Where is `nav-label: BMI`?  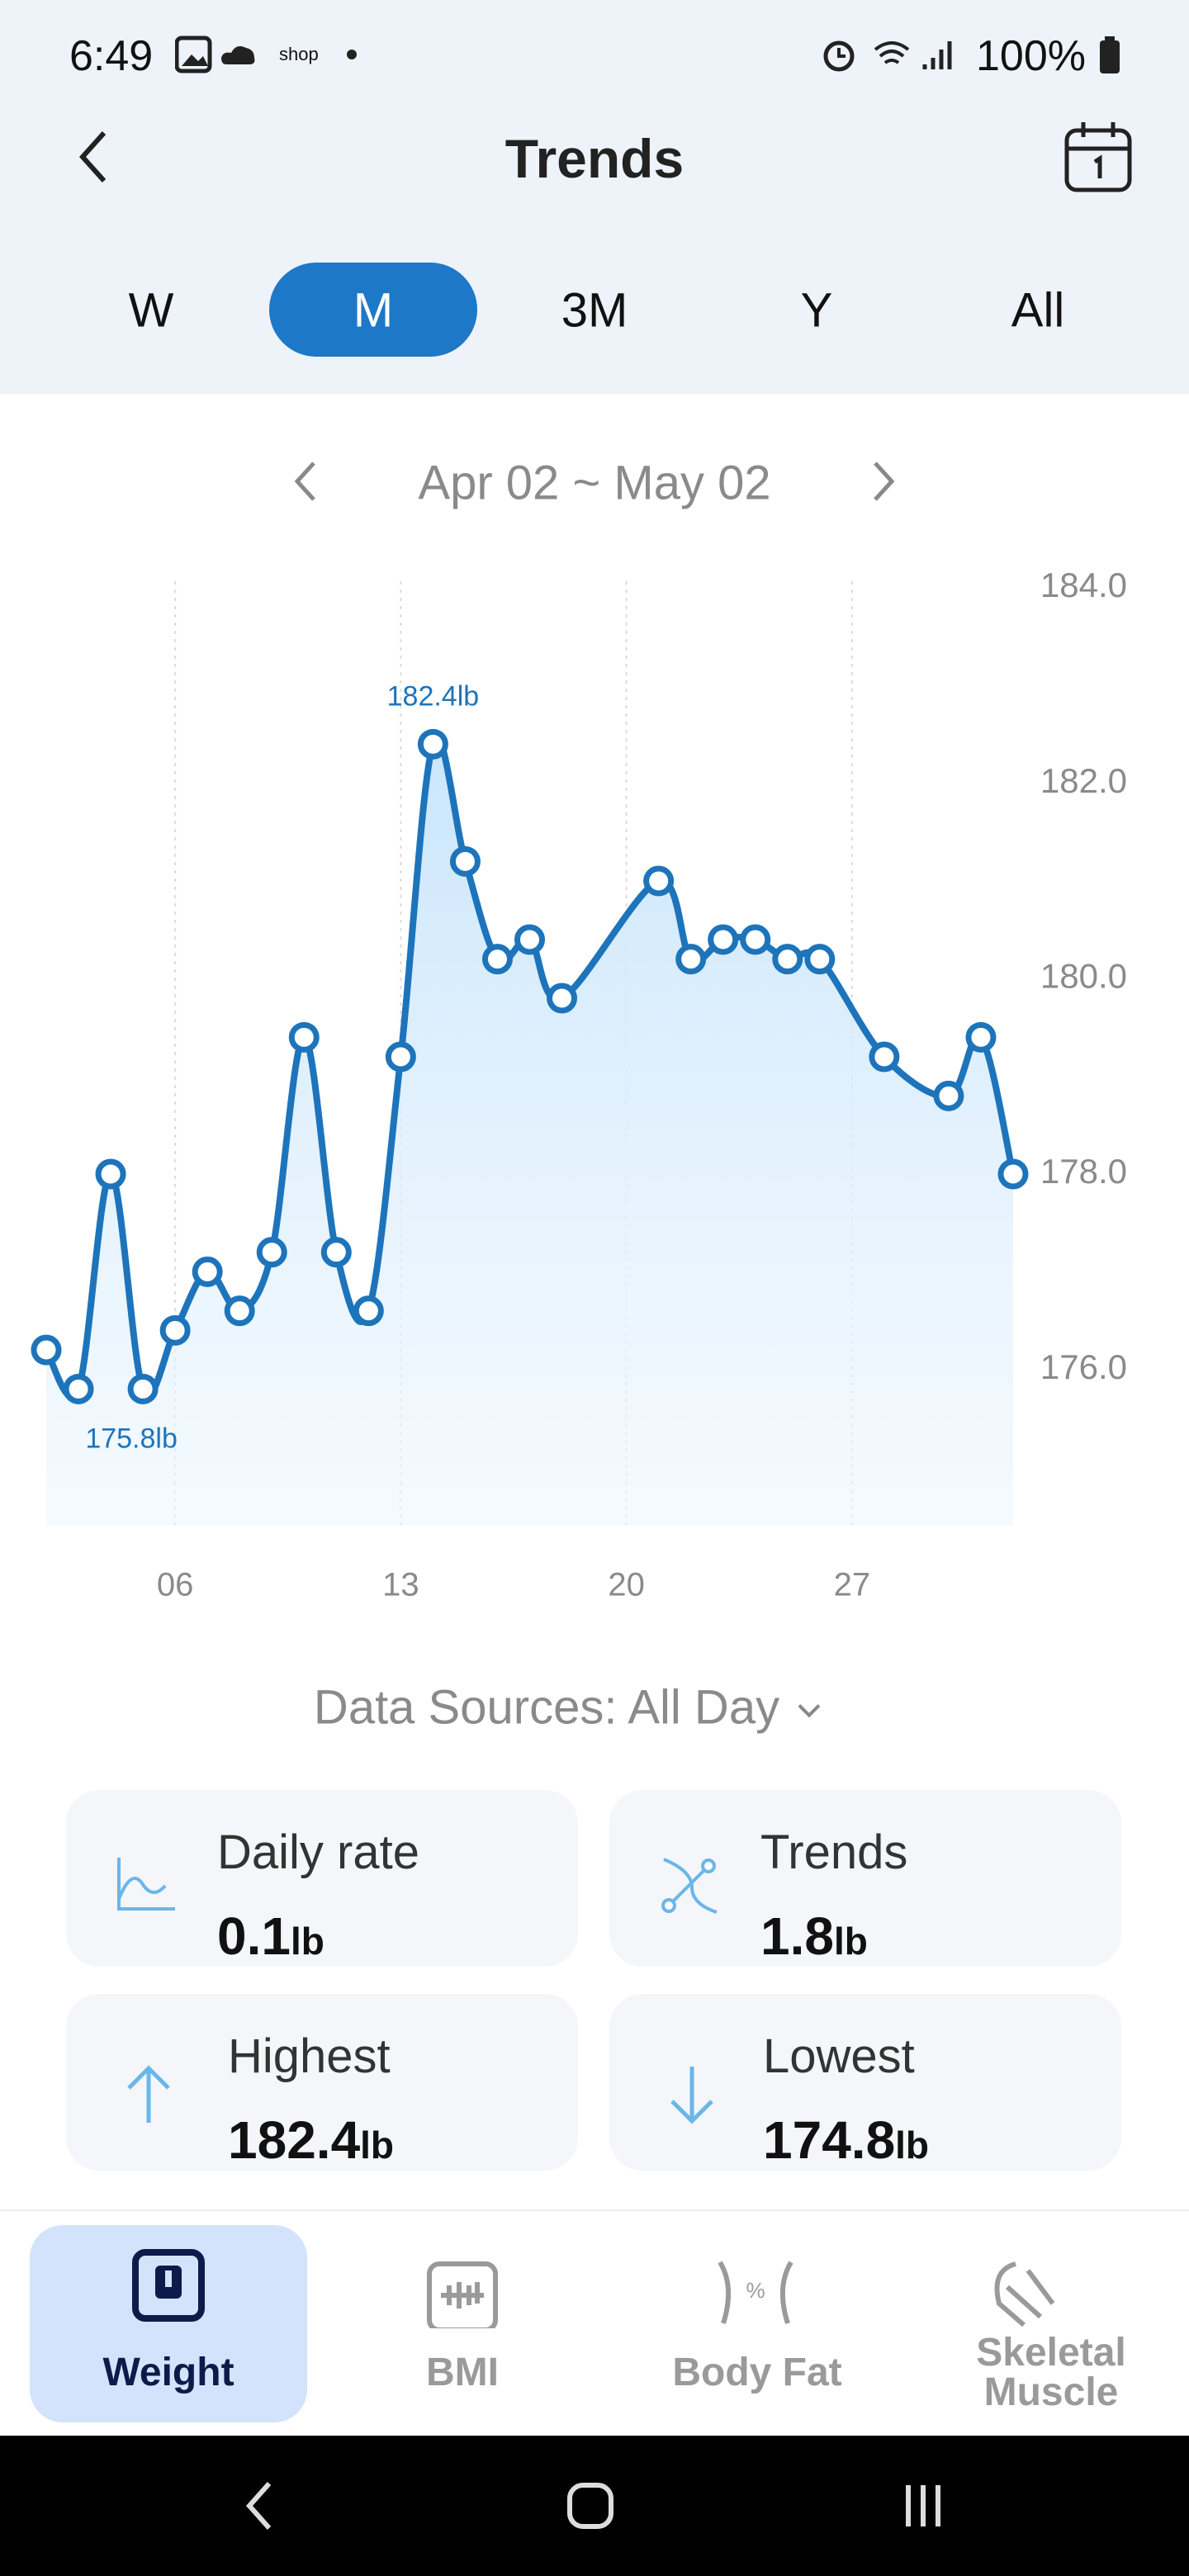 nav-label: BMI is located at coordinates (462, 2372).